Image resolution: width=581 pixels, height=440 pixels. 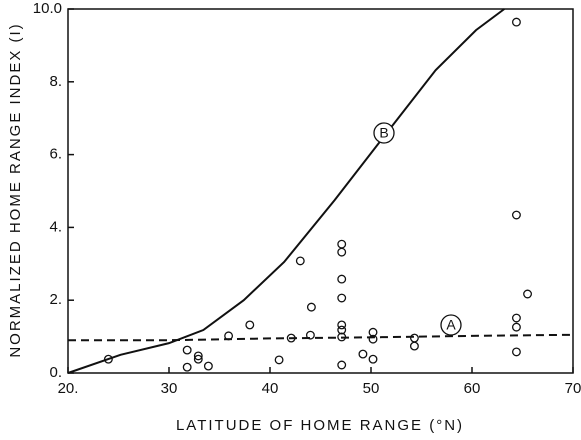 What do you see at coordinates (47, 8) in the screenshot?
I see `y-tick-label: 10.0` at bounding box center [47, 8].